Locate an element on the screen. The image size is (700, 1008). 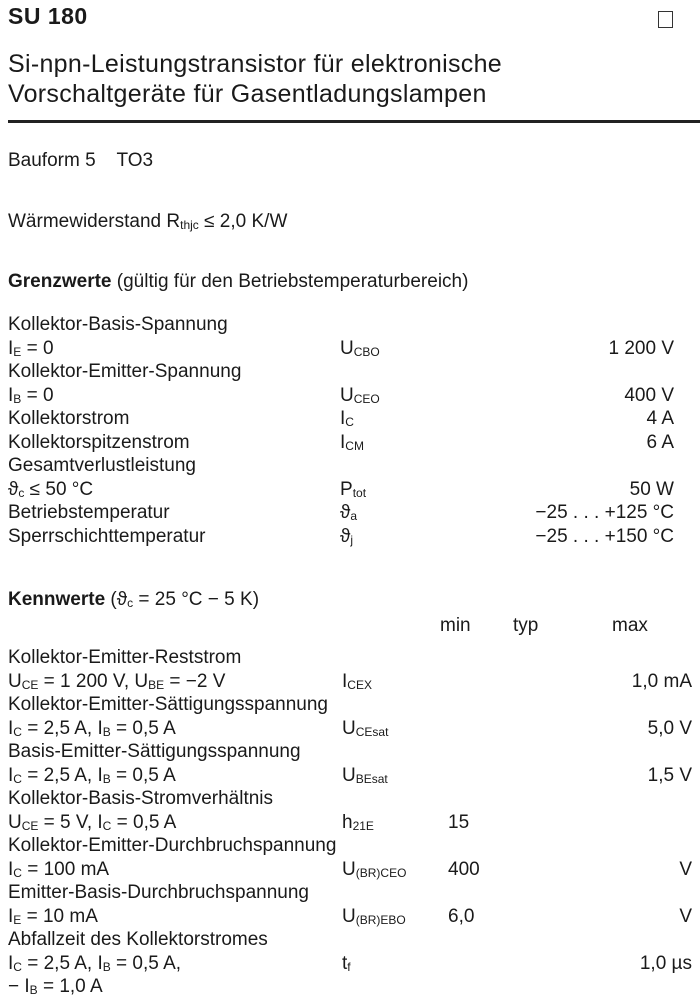
column-headers: min typ max is located at coordinates (350, 627).